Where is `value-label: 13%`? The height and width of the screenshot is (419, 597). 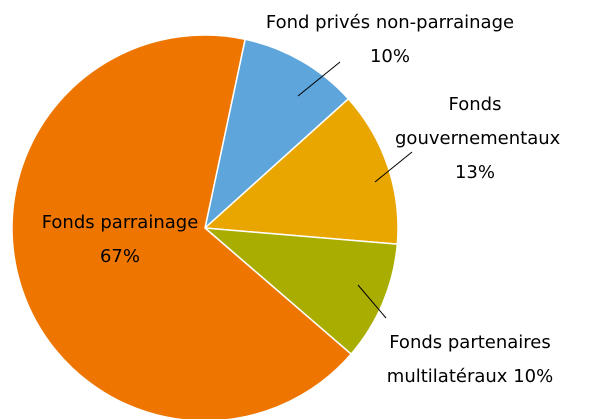 value-label: 13% is located at coordinates (474, 172).